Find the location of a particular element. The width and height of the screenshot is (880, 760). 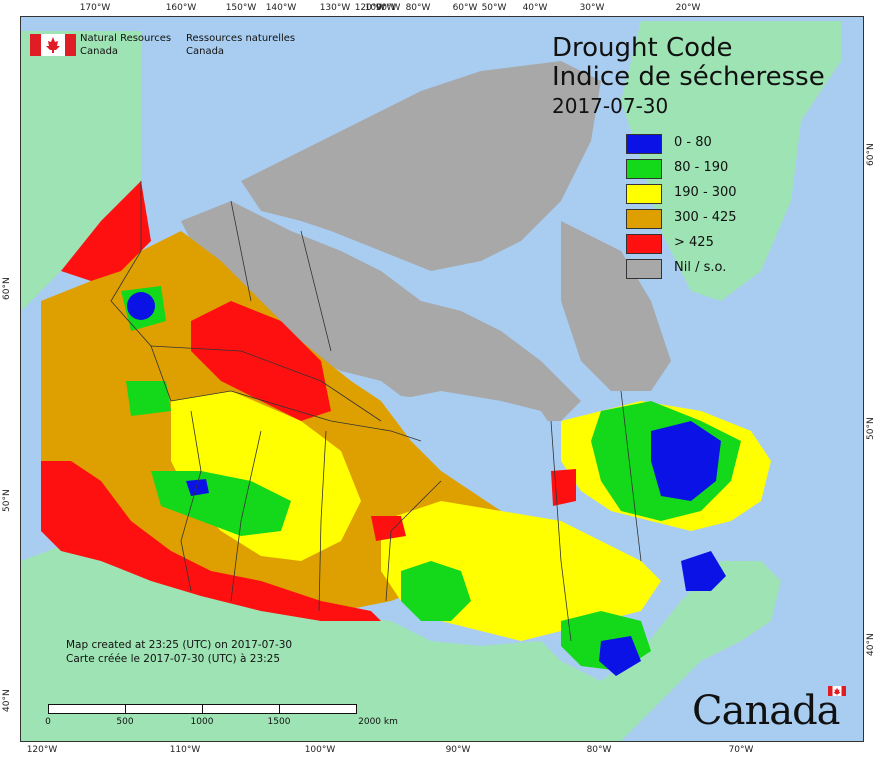

scale-label: 1500 is located at coordinates (279, 722).